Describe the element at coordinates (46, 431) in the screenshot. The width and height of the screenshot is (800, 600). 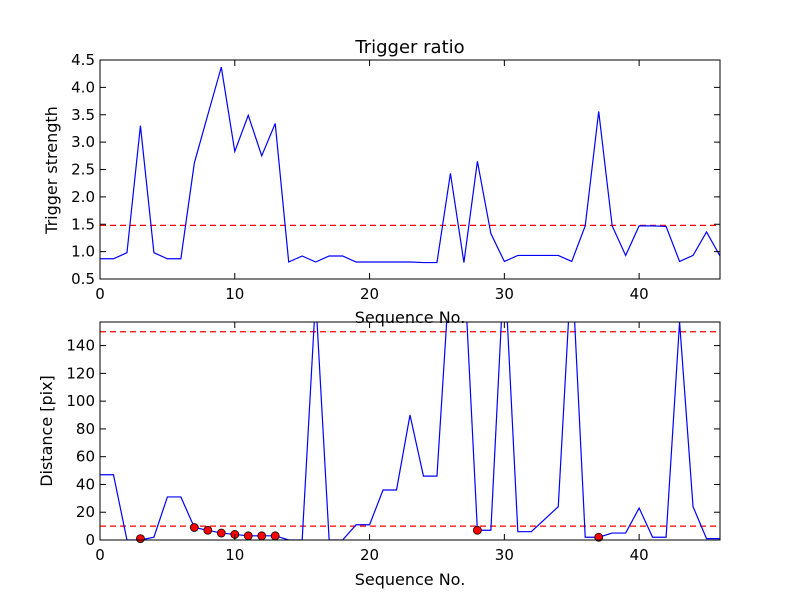
I see `bottom-chart-ylabel: Distance [pix]` at that location.